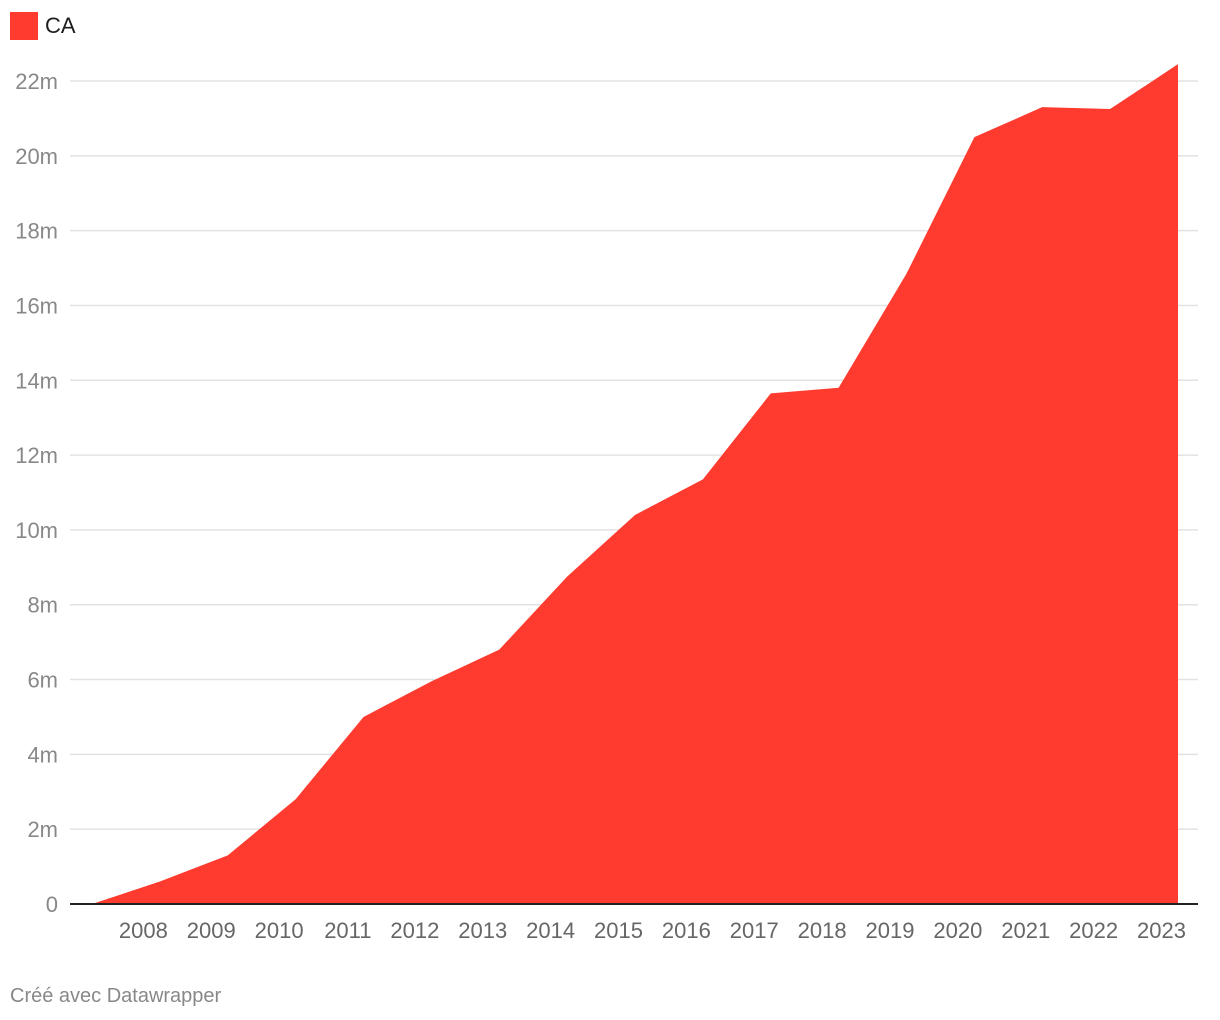 The width and height of the screenshot is (1220, 1020). I want to click on x-tick-label: 2023, so click(1161, 930).